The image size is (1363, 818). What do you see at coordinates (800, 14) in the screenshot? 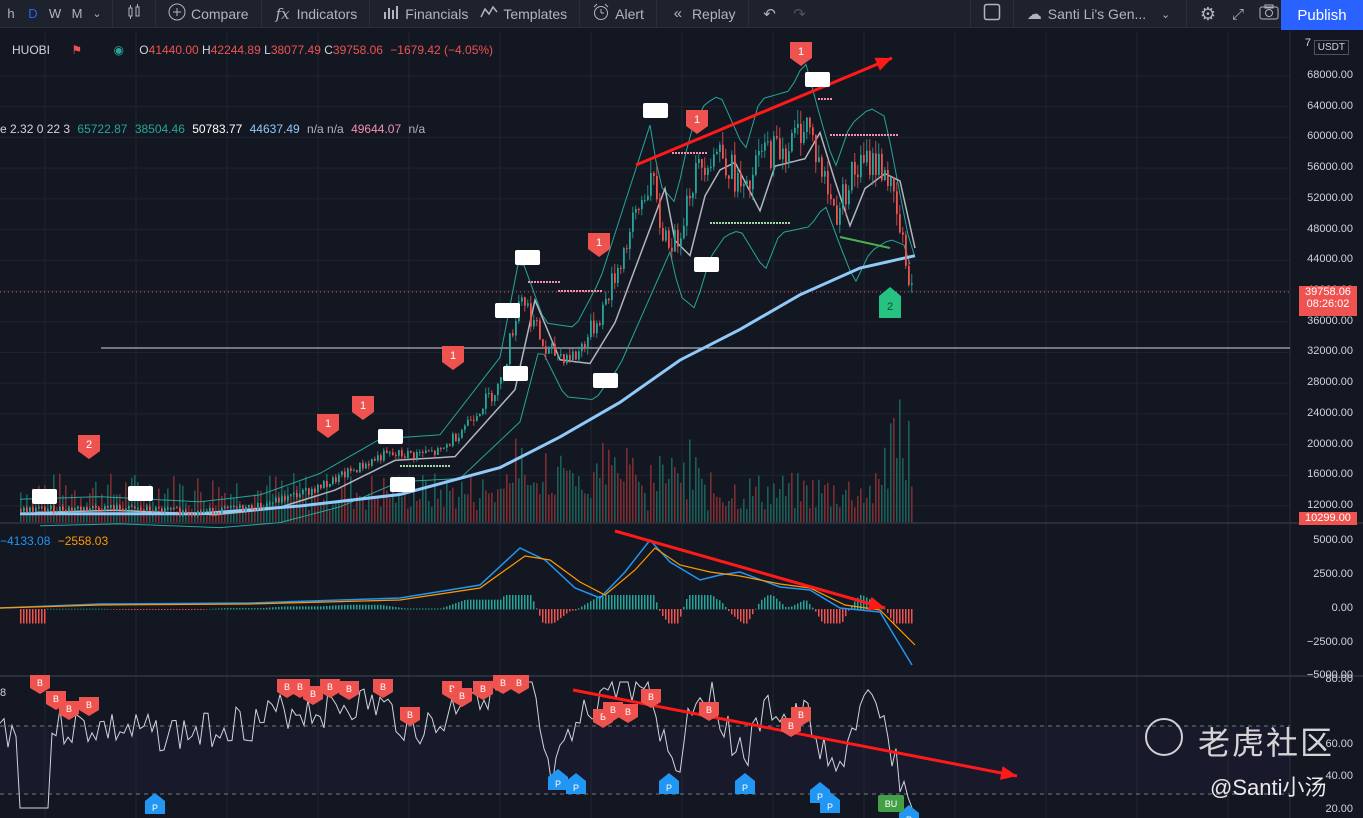
I see `redo-button: ↷` at bounding box center [800, 14].